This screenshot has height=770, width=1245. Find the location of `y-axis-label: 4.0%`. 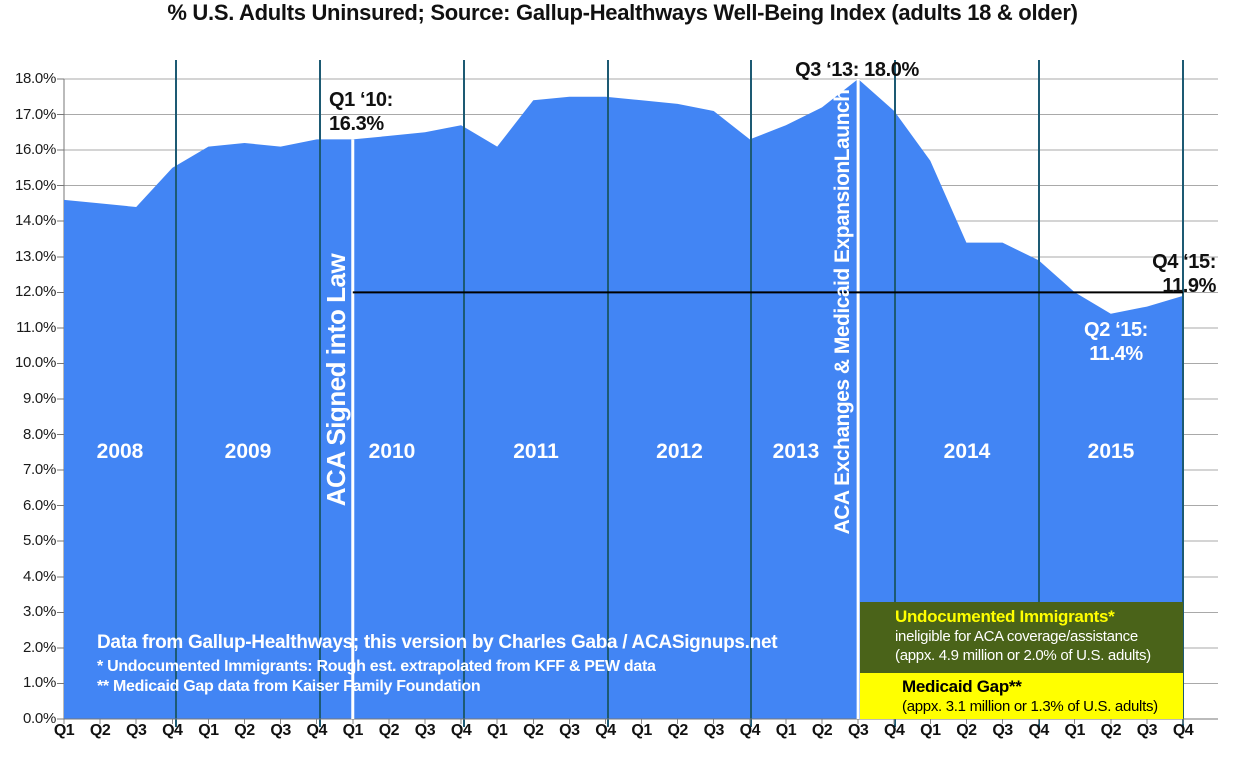

y-axis-label: 4.0% is located at coordinates (39, 576).